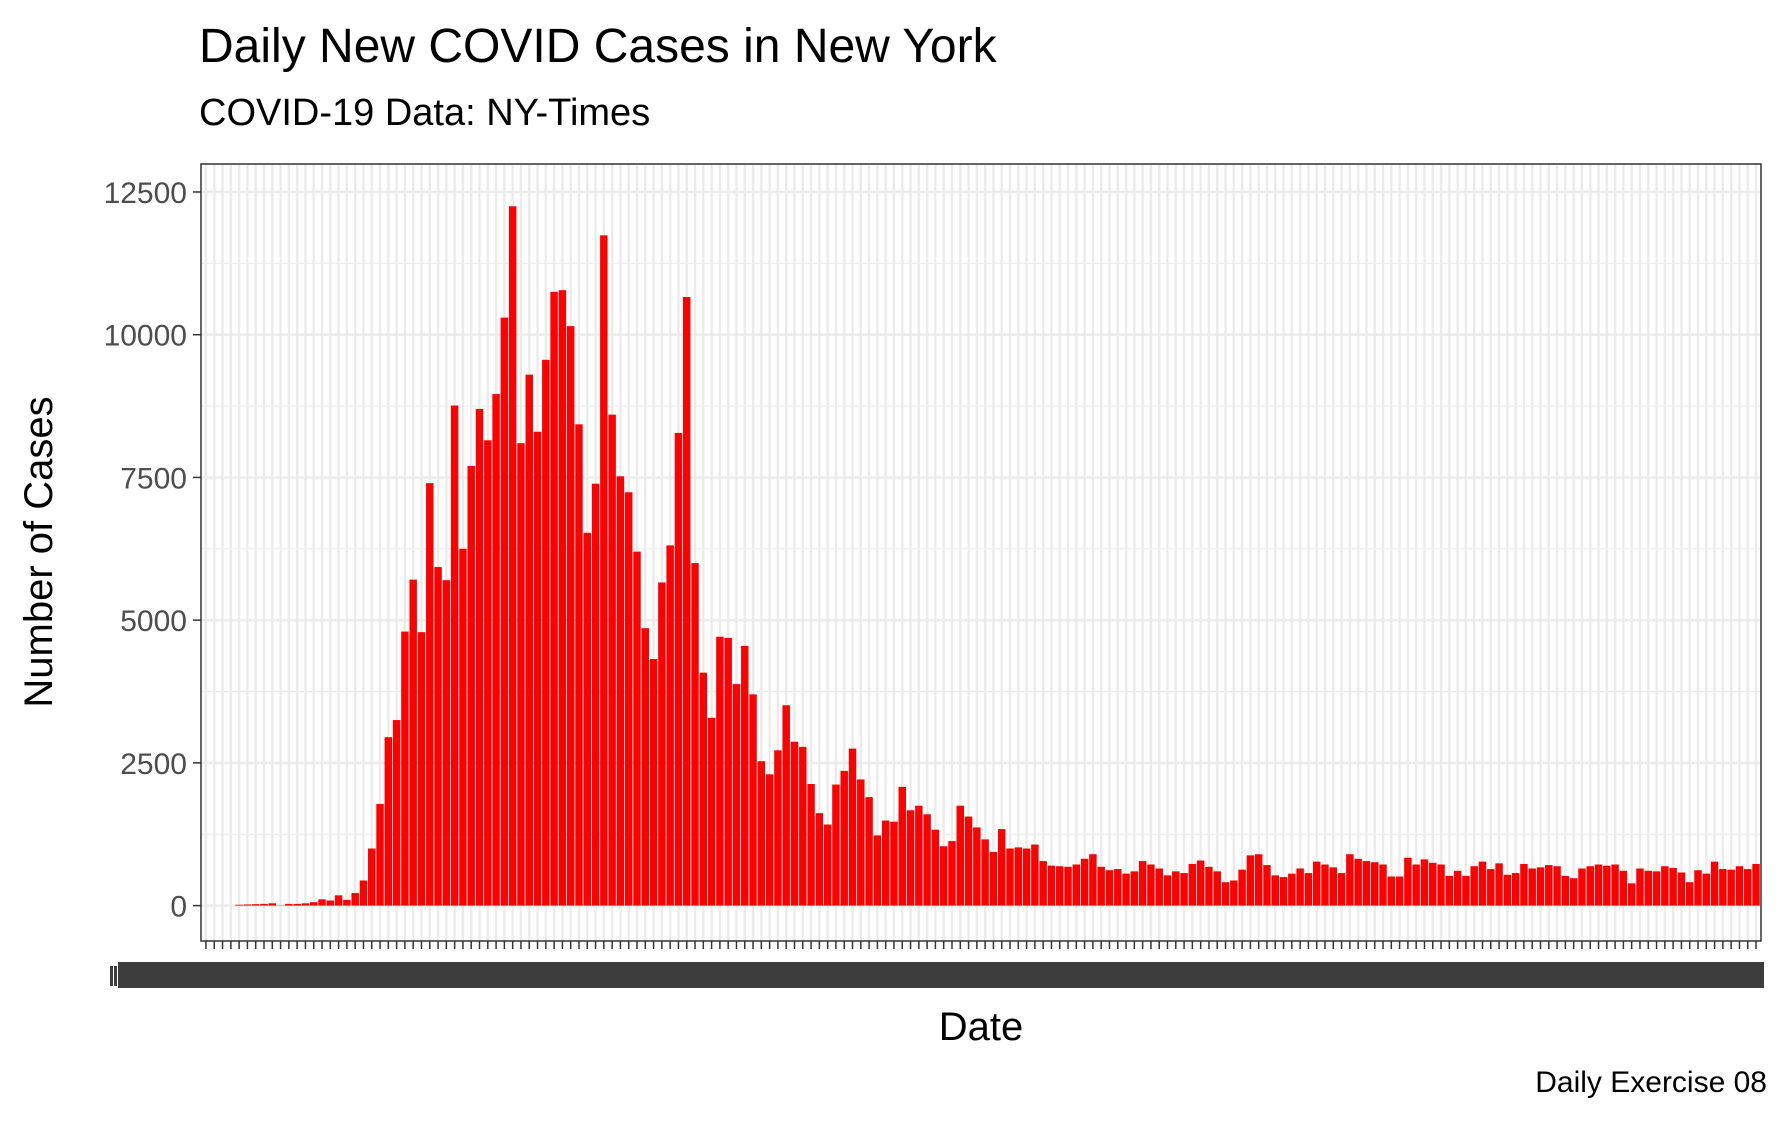 The width and height of the screenshot is (1787, 1129). What do you see at coordinates (981, 1027) in the screenshot?
I see `x-axis-title: Date` at bounding box center [981, 1027].